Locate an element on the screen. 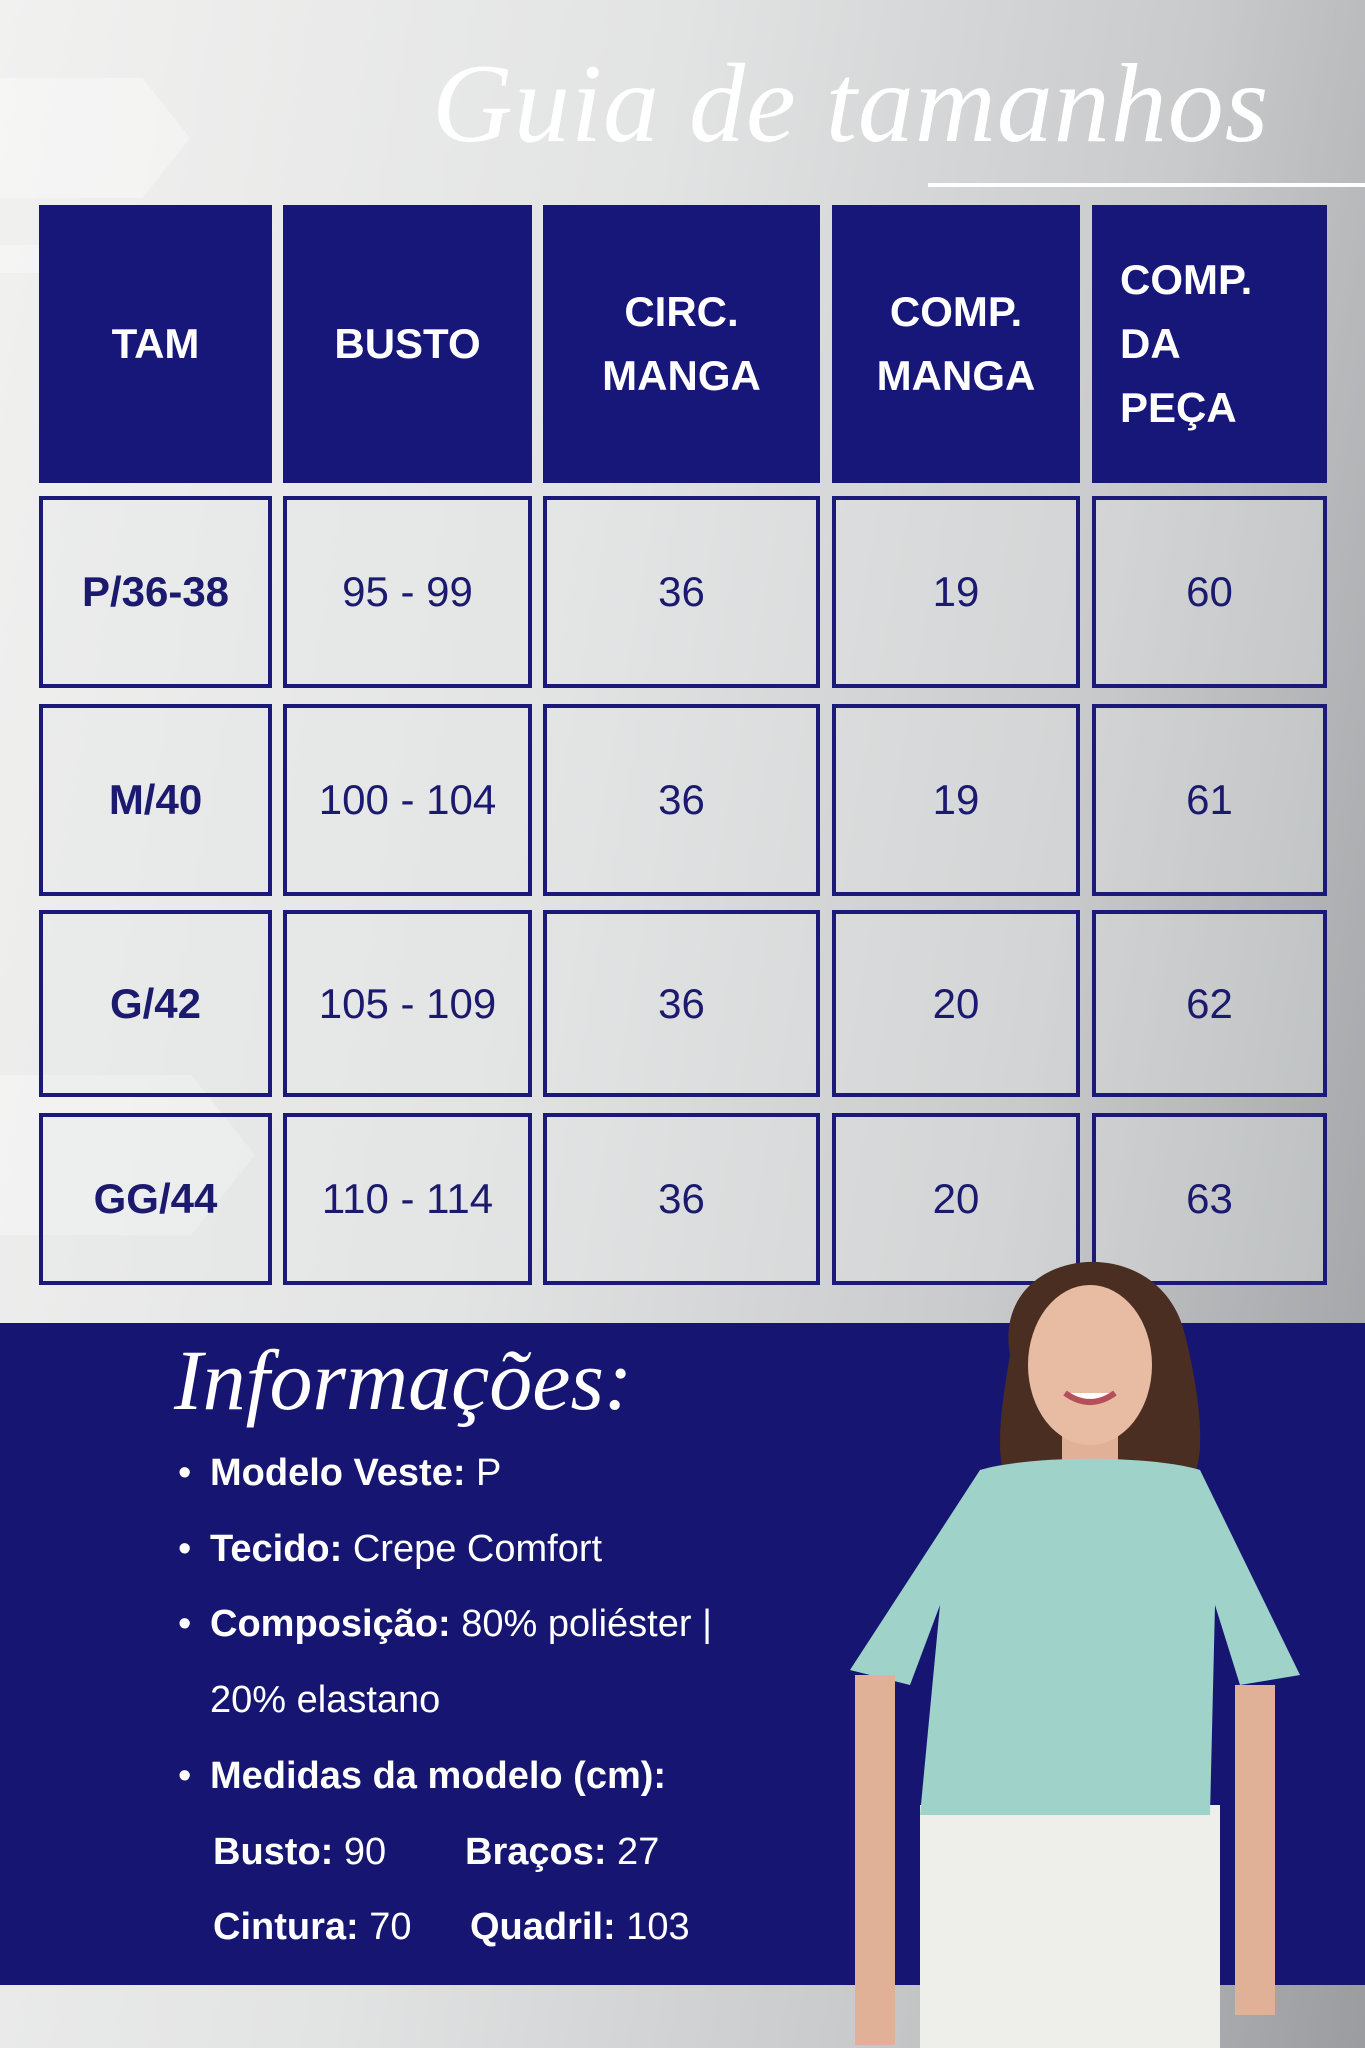 The width and height of the screenshot is (1365, 2048). arm-left is located at coordinates (875, 1860).